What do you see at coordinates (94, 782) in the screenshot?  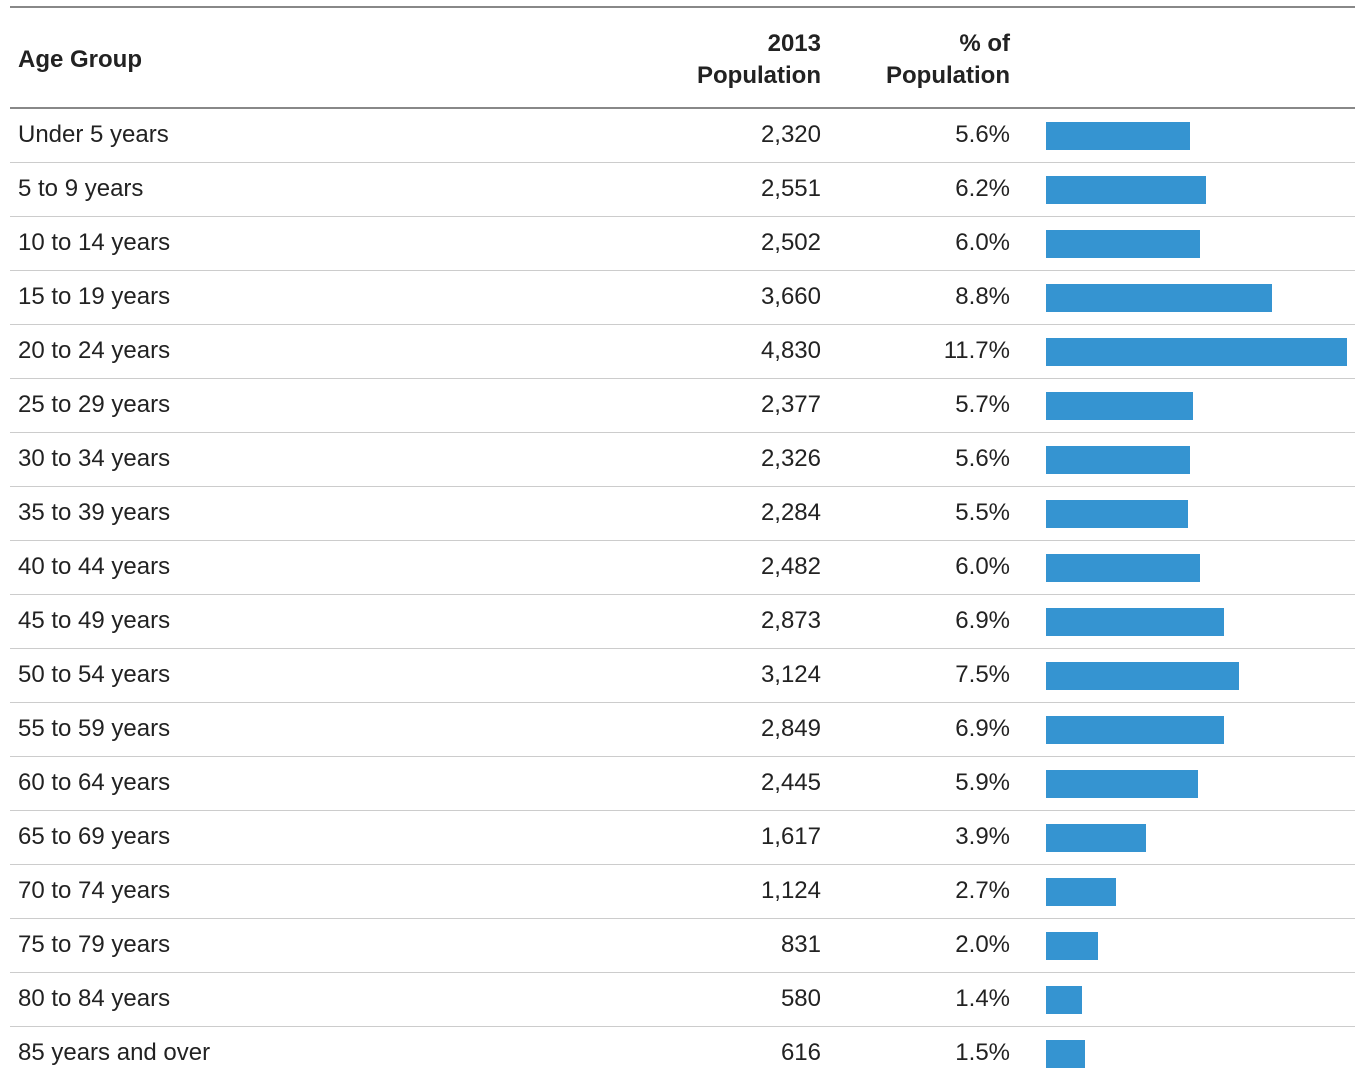 I see `age-group-label: 60 to 64 years` at bounding box center [94, 782].